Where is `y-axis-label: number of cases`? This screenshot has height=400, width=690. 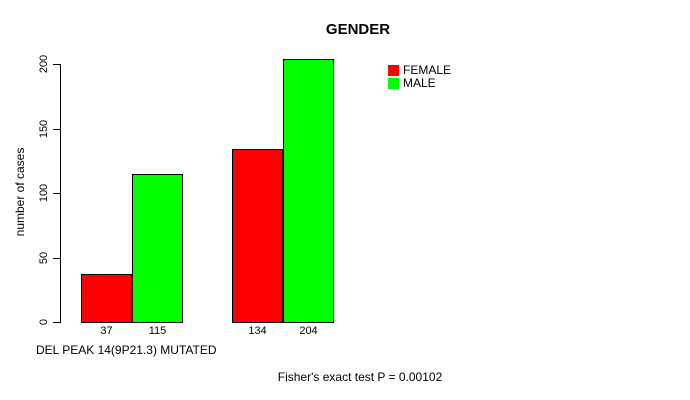 y-axis-label: number of cases is located at coordinates (20, 192).